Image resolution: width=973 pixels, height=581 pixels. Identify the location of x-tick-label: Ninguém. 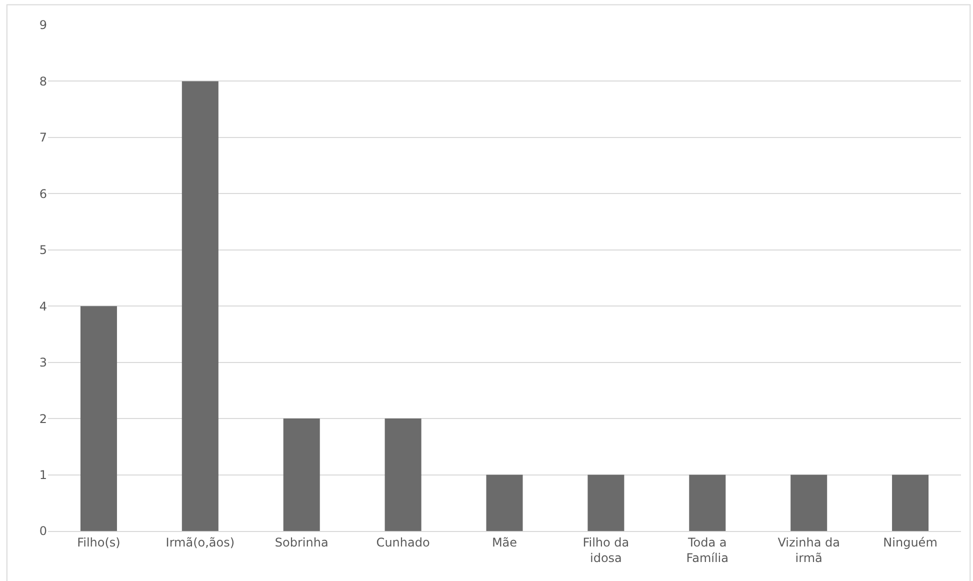
(910, 542).